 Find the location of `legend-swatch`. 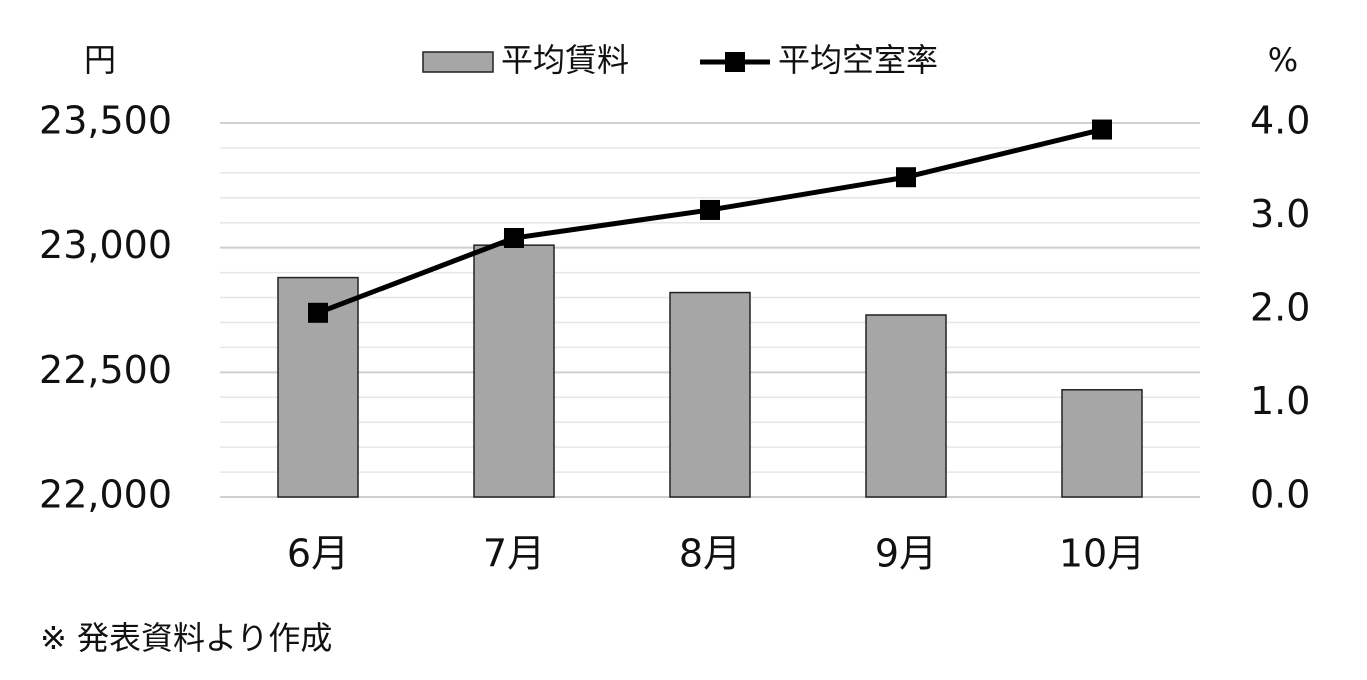

legend-swatch is located at coordinates (458, 62).